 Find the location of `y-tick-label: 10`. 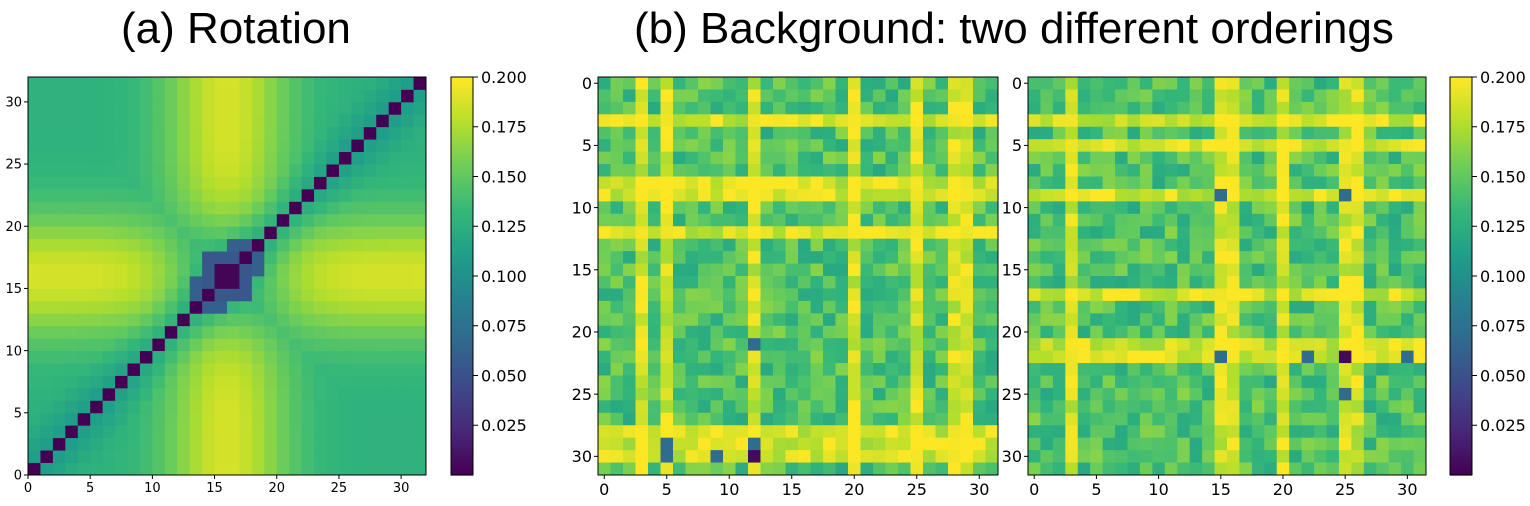

y-tick-label: 10 is located at coordinates (582, 207).